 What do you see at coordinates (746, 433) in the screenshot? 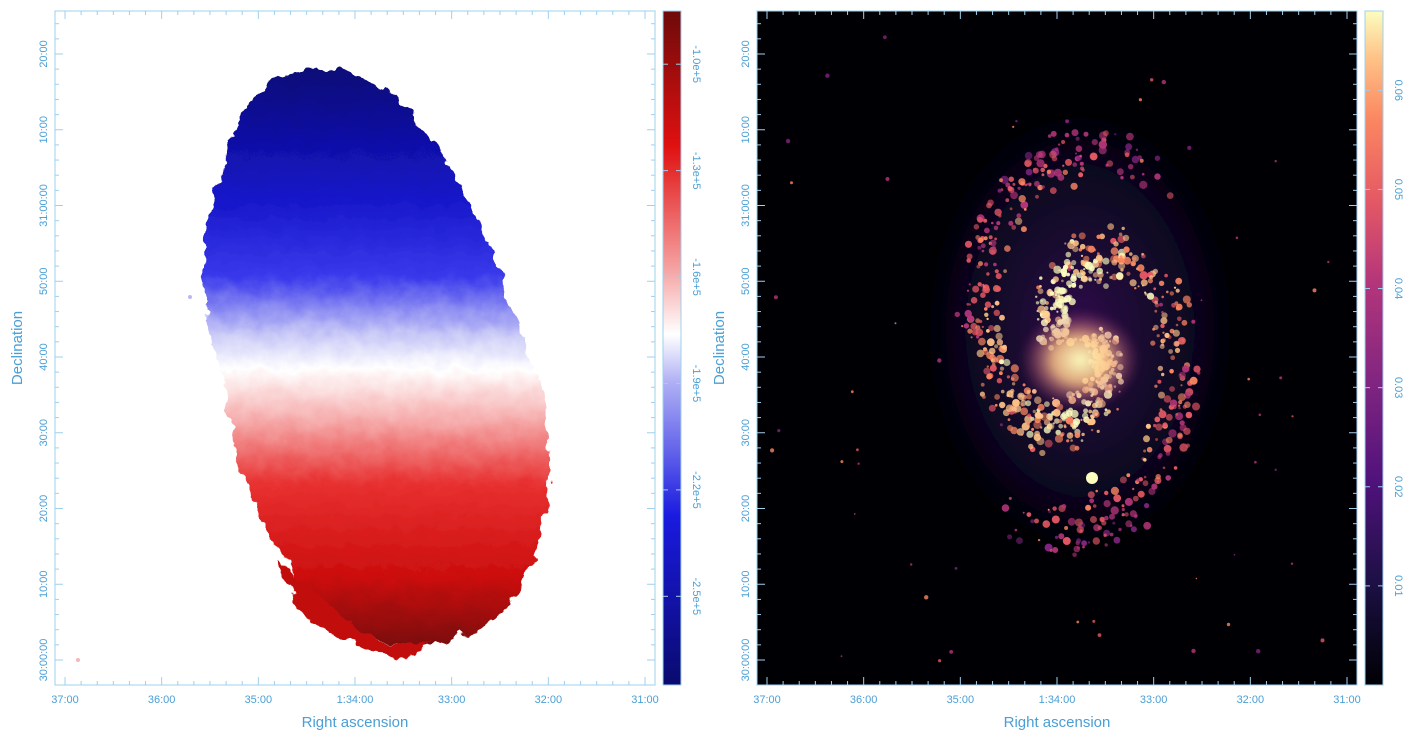
I see `y-tick-label: 30:00` at bounding box center [746, 433].